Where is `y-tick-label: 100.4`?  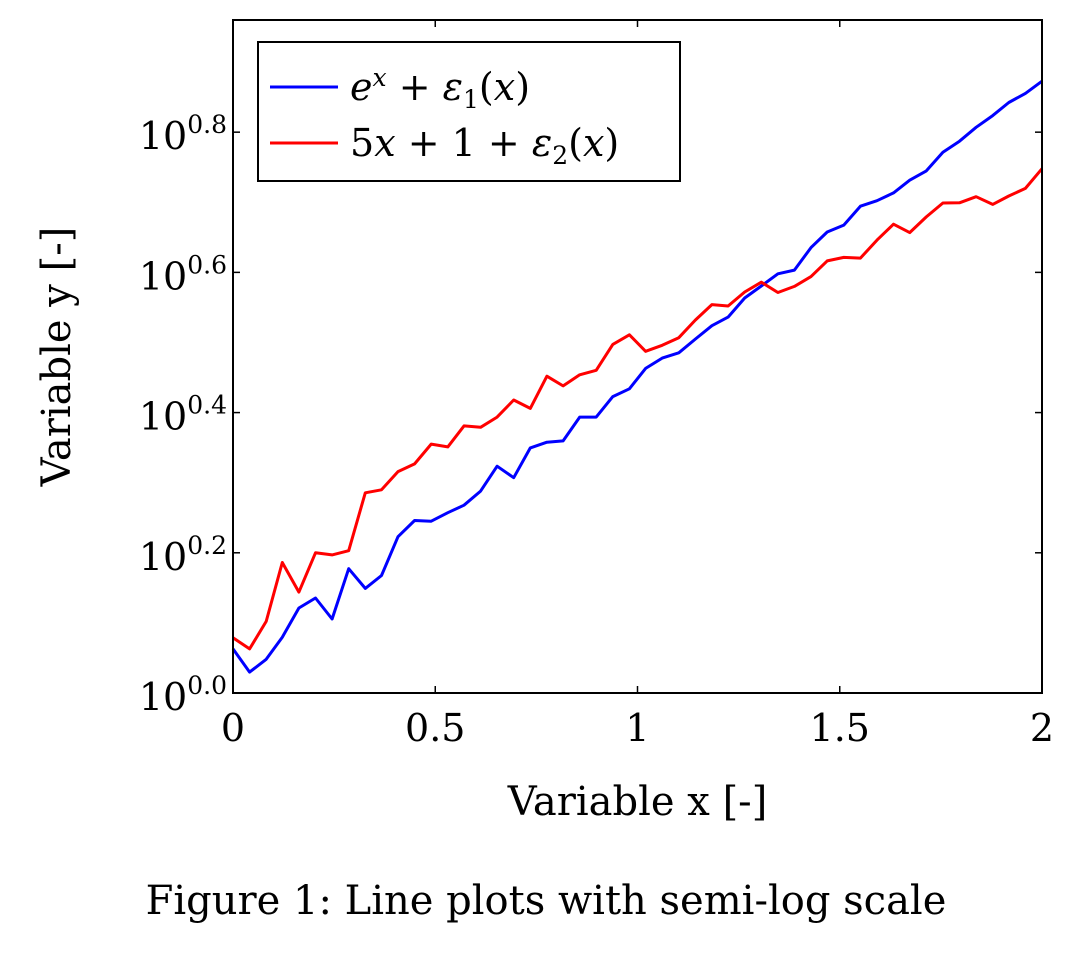 y-tick-label: 100.4 is located at coordinates (183, 415).